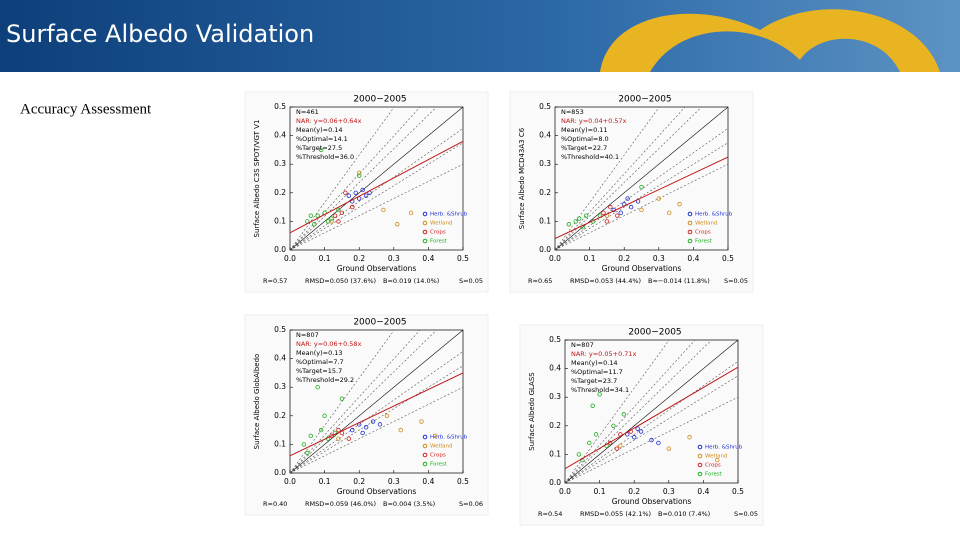 The height and width of the screenshot is (544, 960). Describe the element at coordinates (555, 396) in the screenshot. I see `y-tick-label: 0.3` at that location.